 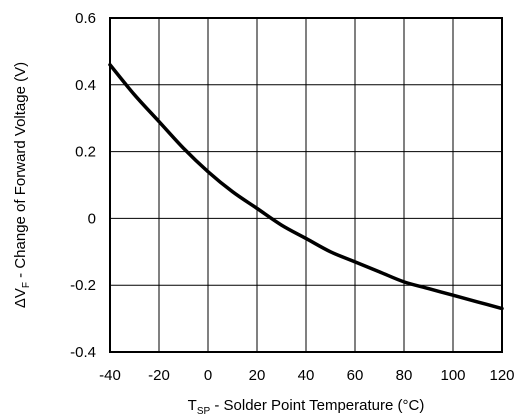 What do you see at coordinates (208, 375) in the screenshot?
I see `x-tick-label: 0` at bounding box center [208, 375].